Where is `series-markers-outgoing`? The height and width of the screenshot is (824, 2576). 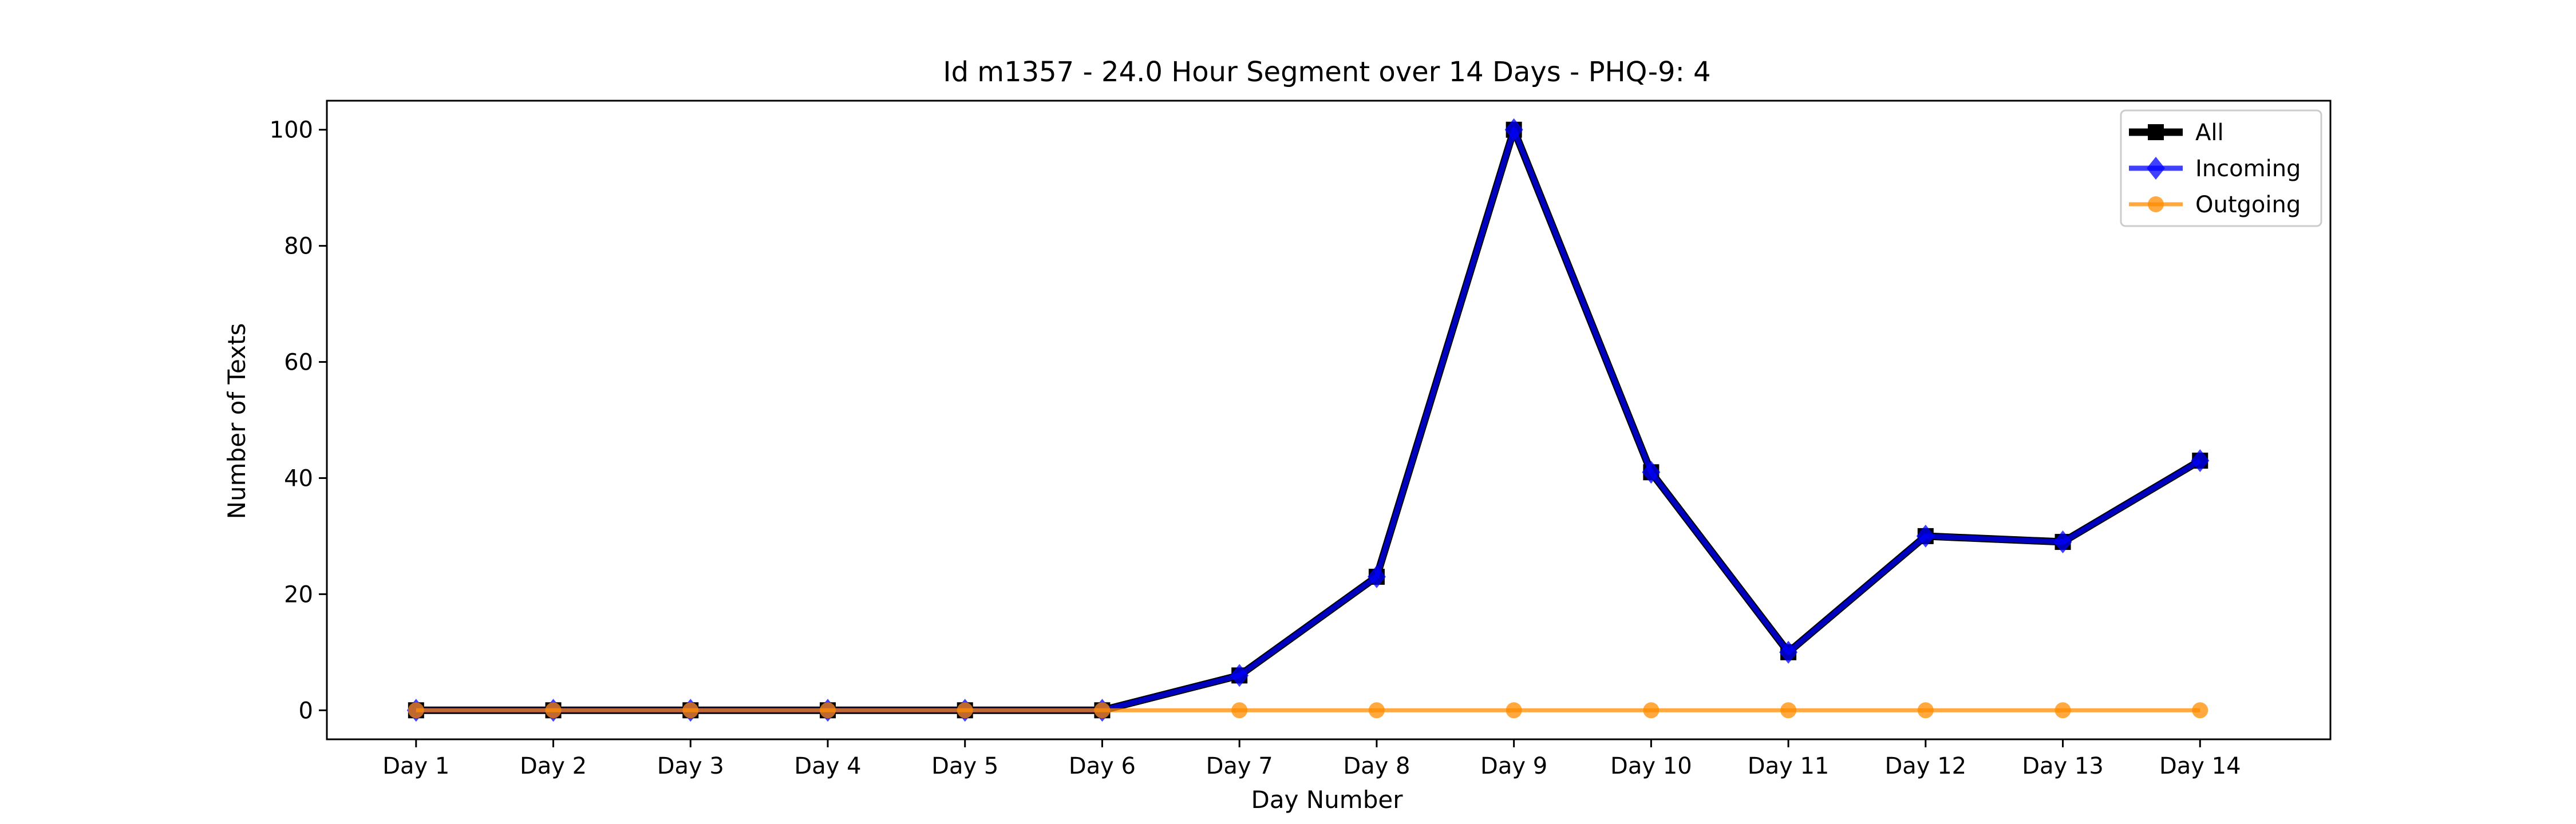 series-markers-outgoing is located at coordinates (1308, 710).